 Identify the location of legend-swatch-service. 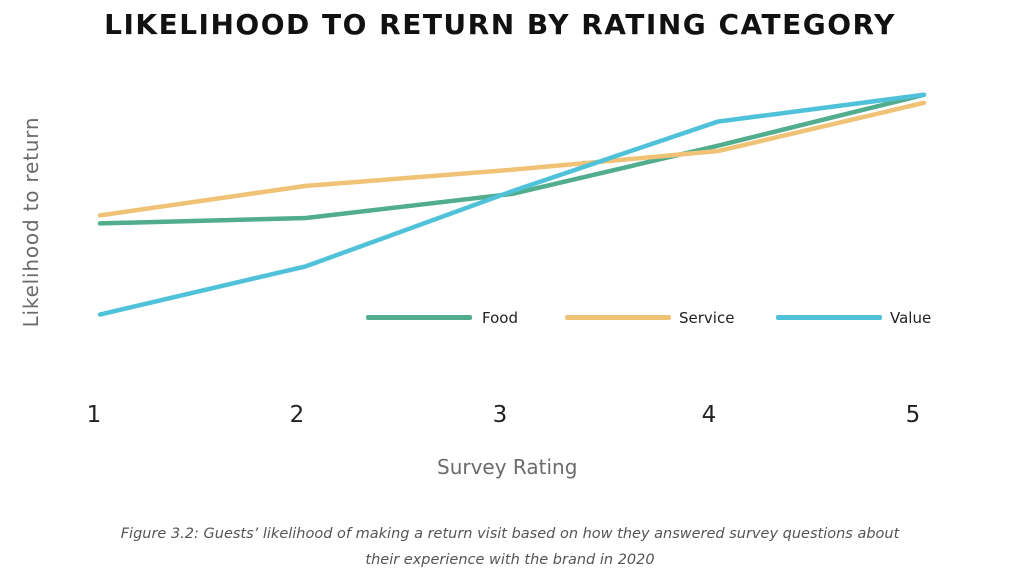
(618, 317).